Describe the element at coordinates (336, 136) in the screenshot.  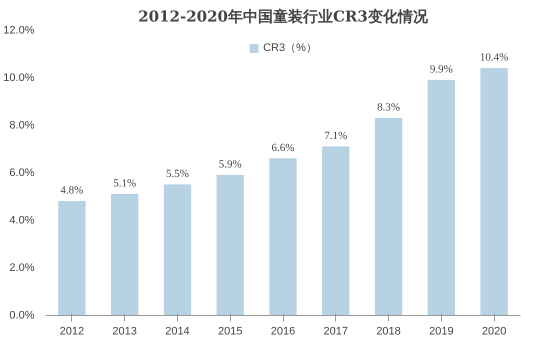
I see `text: 7.1%` at that location.